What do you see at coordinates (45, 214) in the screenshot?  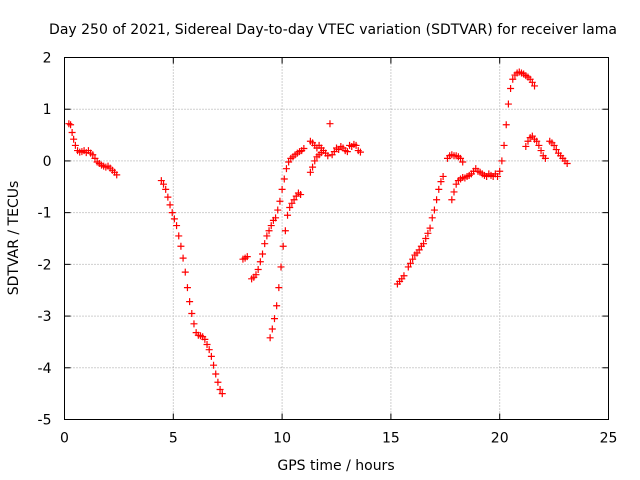 I see `y-tick-label: -1` at bounding box center [45, 214].